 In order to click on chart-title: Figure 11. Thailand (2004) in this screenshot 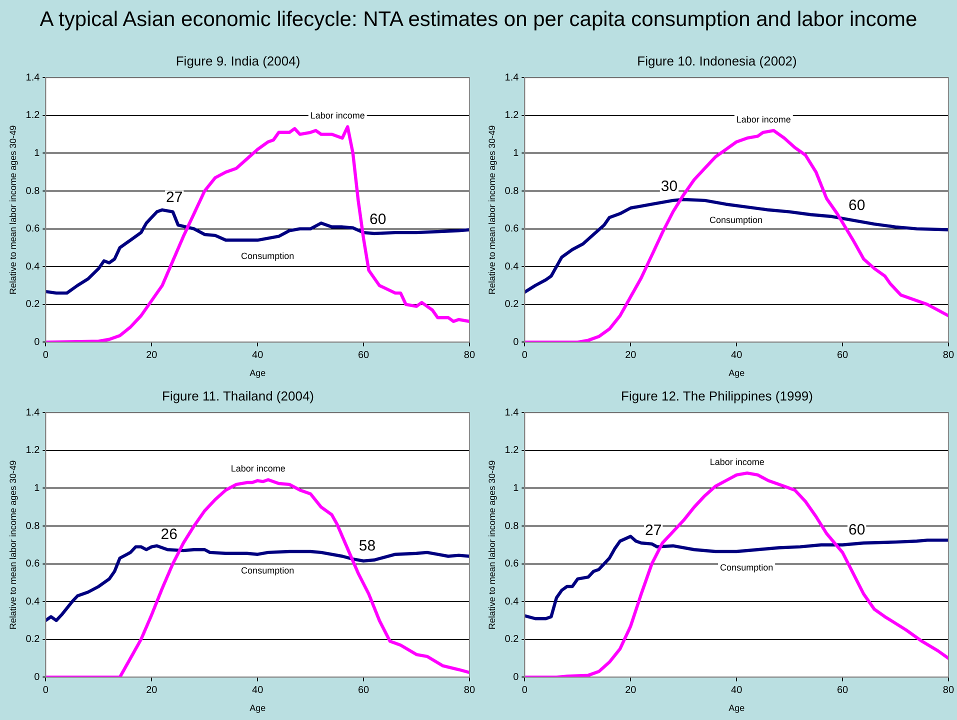, I will do `click(238, 396)`.